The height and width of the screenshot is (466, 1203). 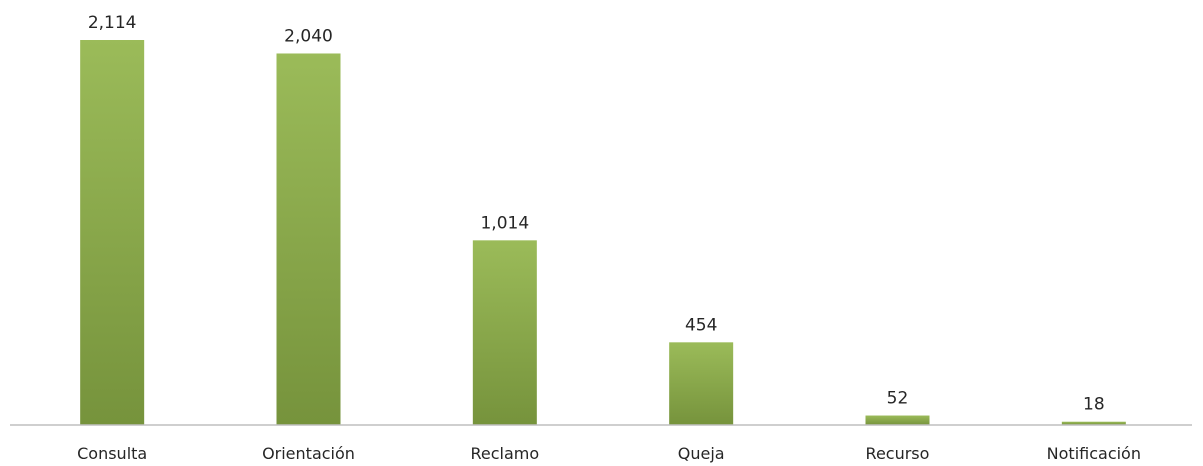 I want to click on bar-consulta, so click(x=112, y=232).